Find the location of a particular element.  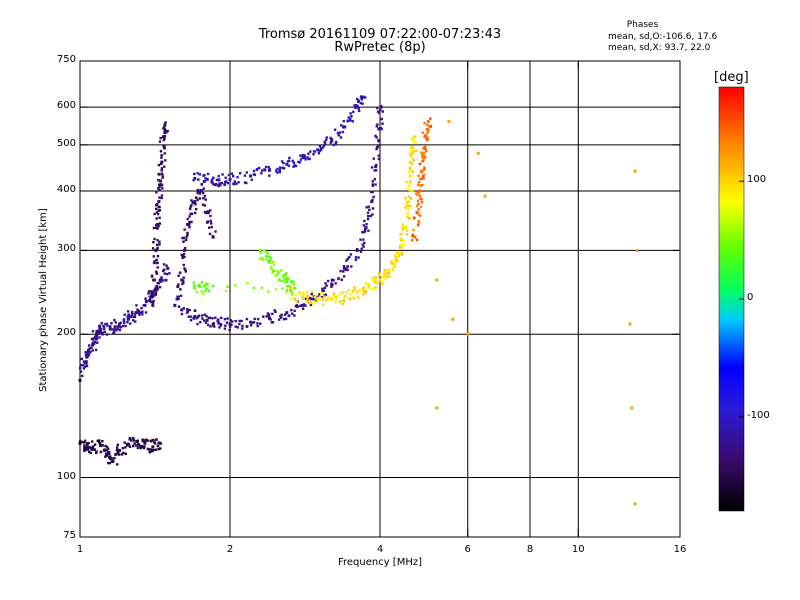

y-tick-label: 300 is located at coordinates (66, 249).